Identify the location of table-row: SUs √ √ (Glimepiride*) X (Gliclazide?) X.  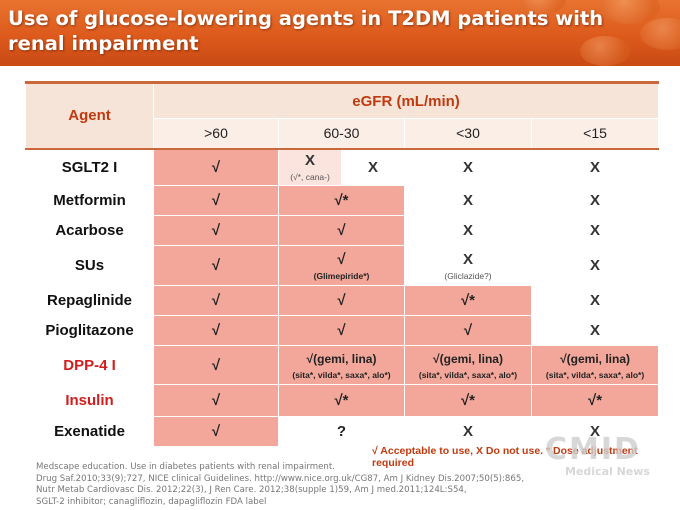
(342, 265).